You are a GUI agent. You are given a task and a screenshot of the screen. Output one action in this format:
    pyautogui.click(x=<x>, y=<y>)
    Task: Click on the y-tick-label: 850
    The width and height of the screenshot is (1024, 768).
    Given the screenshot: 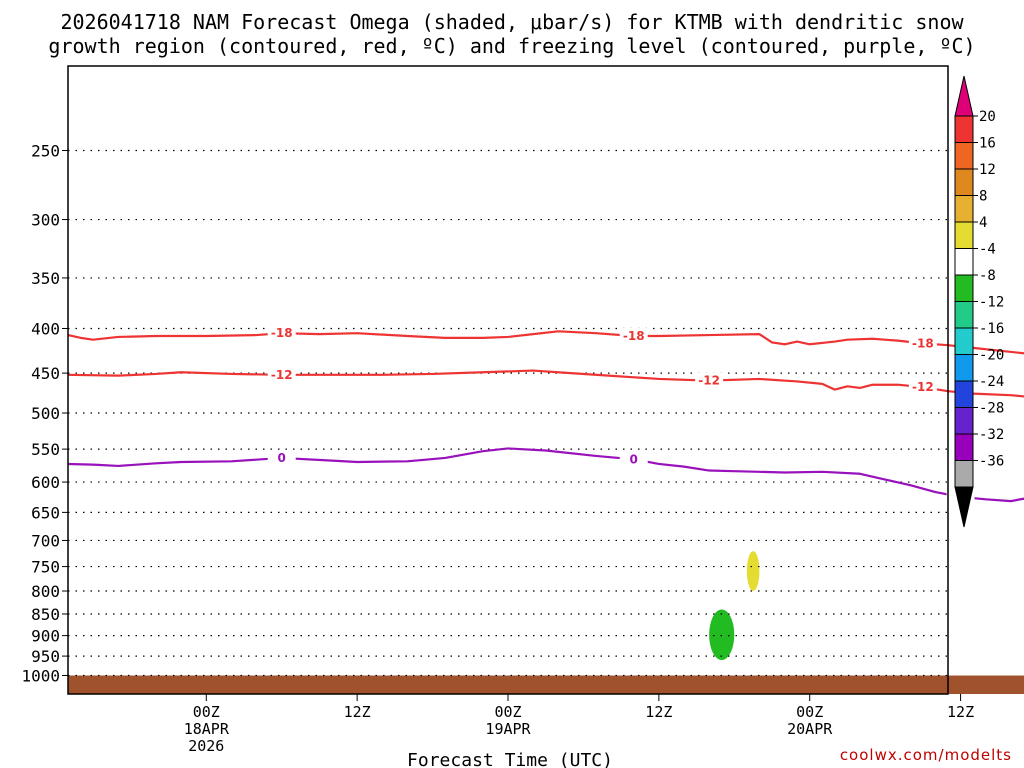 What is the action you would take?
    pyautogui.click(x=45, y=614)
    